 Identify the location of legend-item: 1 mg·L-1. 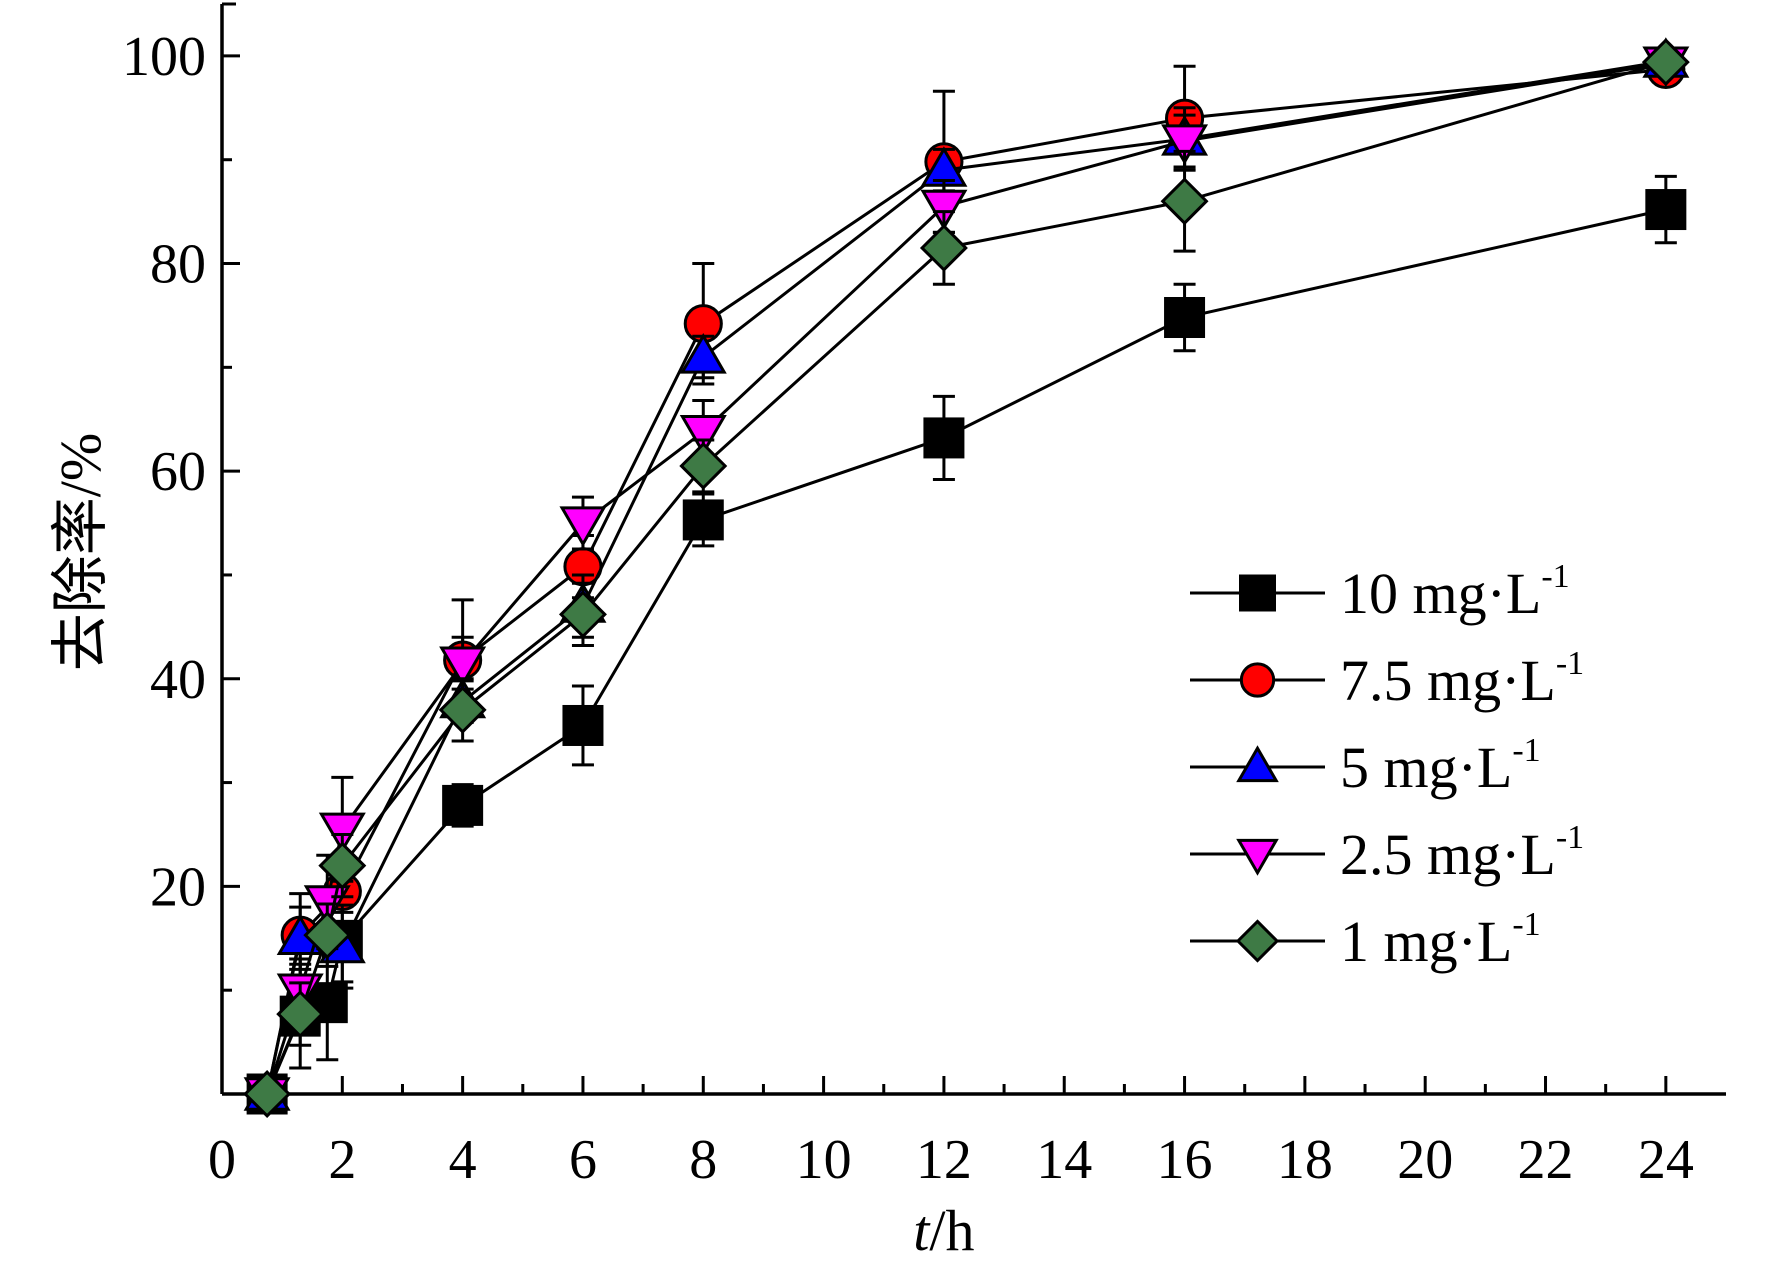
(1365, 940).